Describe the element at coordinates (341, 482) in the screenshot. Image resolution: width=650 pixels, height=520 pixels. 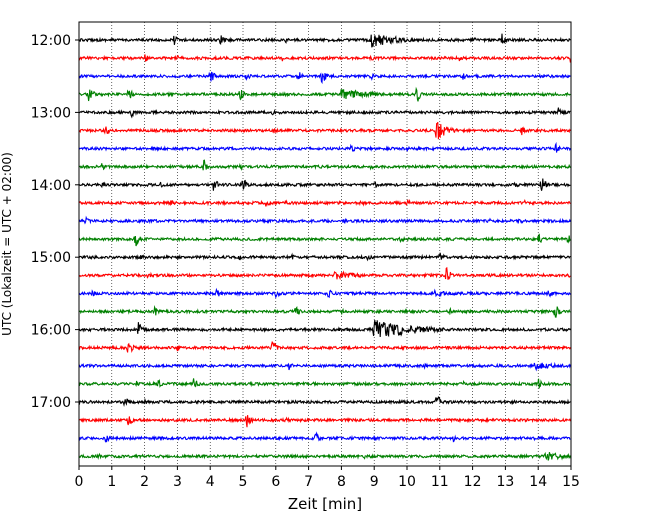
I see `x-tick-label: 8` at that location.